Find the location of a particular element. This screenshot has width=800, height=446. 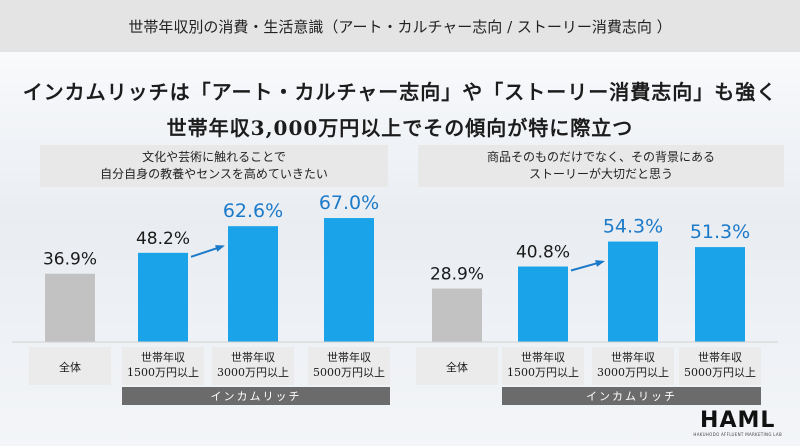

data-label-1: 48.2% is located at coordinates (163, 239).